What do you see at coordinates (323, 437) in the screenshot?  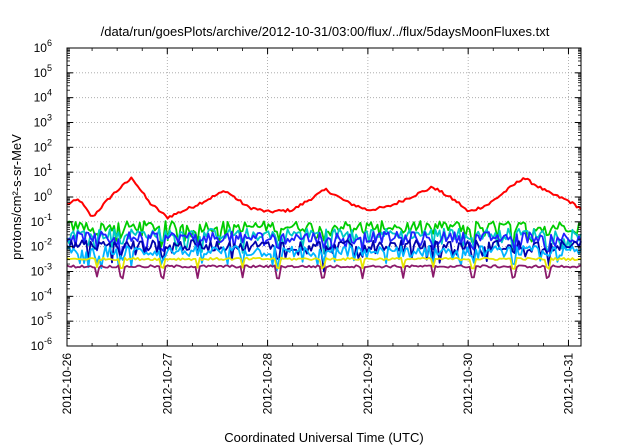 I see `x-axis-label: Coordinated Universal Time (UTC)` at bounding box center [323, 437].